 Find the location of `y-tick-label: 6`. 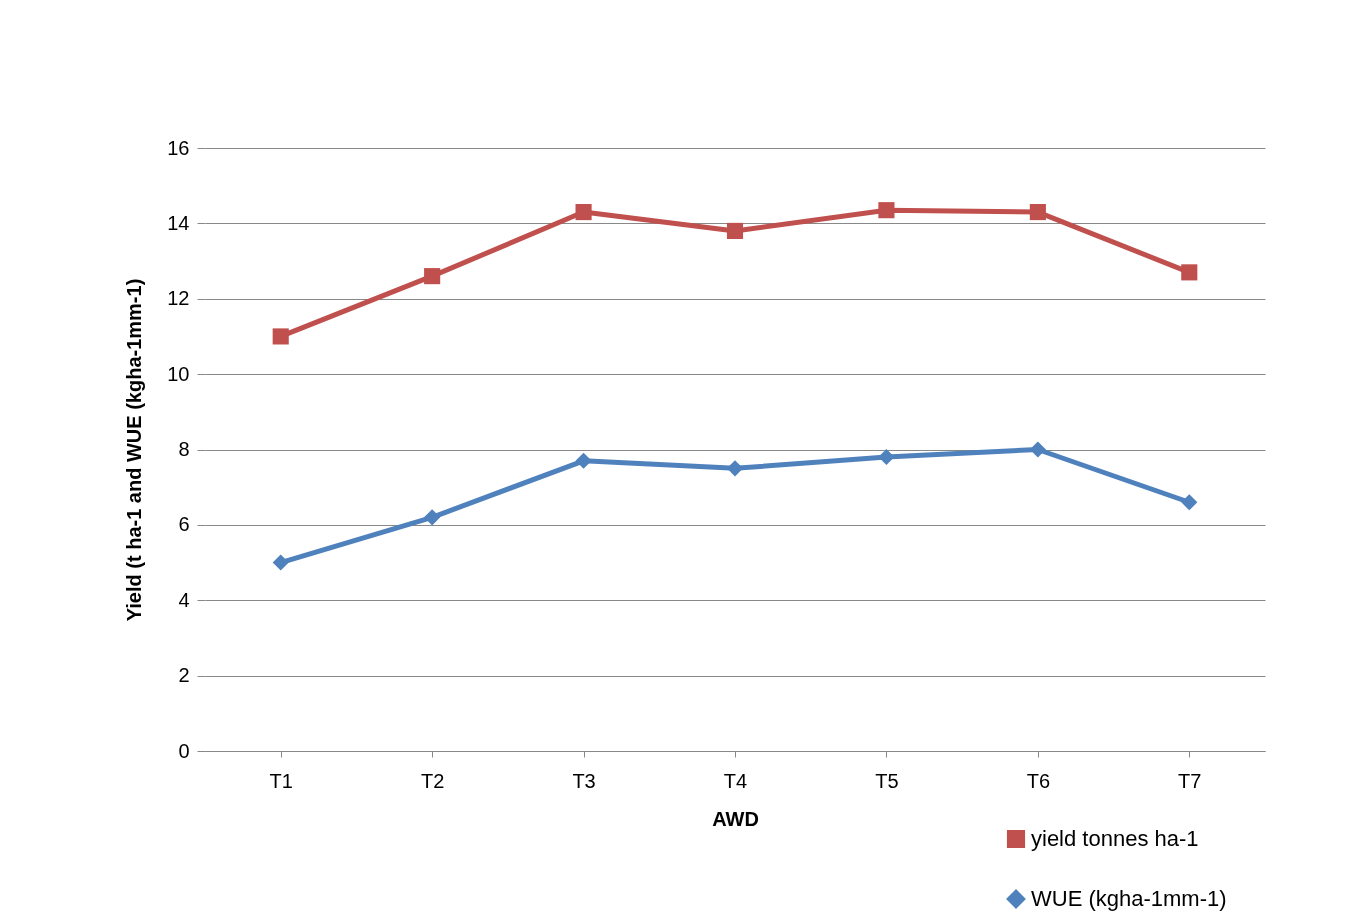

y-tick-label: 6 is located at coordinates (184, 524).